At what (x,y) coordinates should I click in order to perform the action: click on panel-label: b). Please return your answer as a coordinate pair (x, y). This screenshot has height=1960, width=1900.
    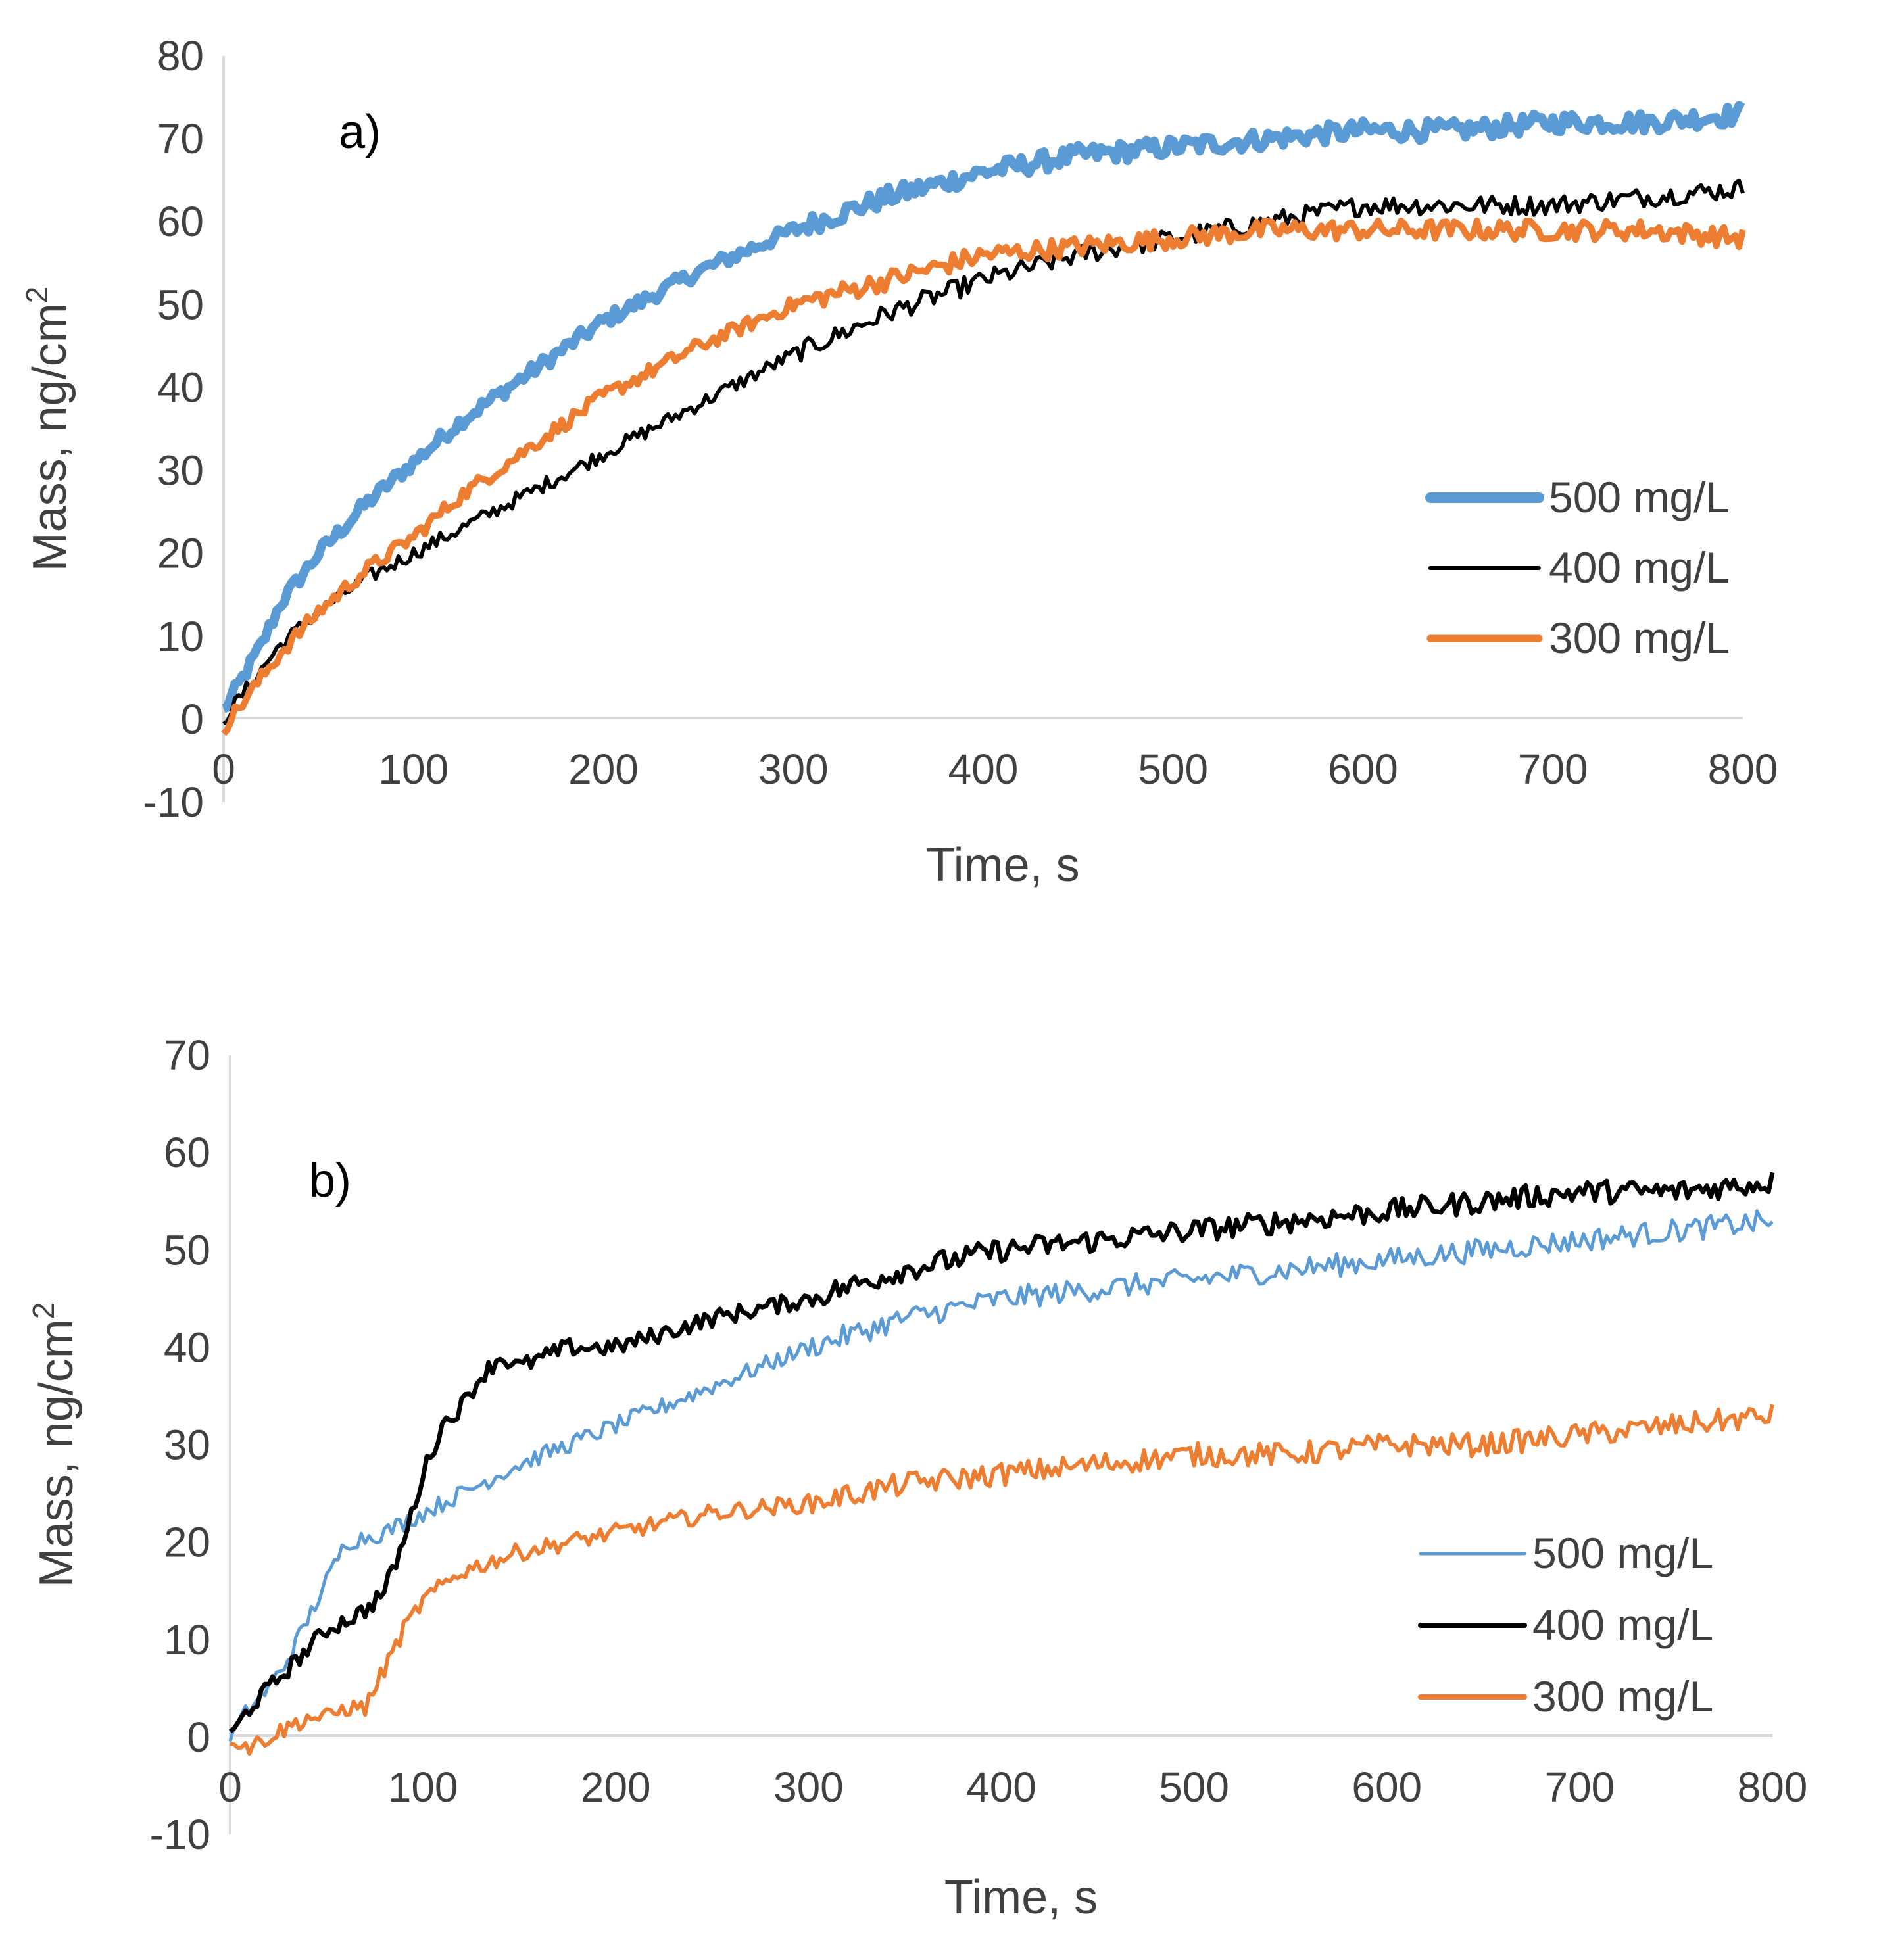
    Looking at the image, I should click on (330, 1181).